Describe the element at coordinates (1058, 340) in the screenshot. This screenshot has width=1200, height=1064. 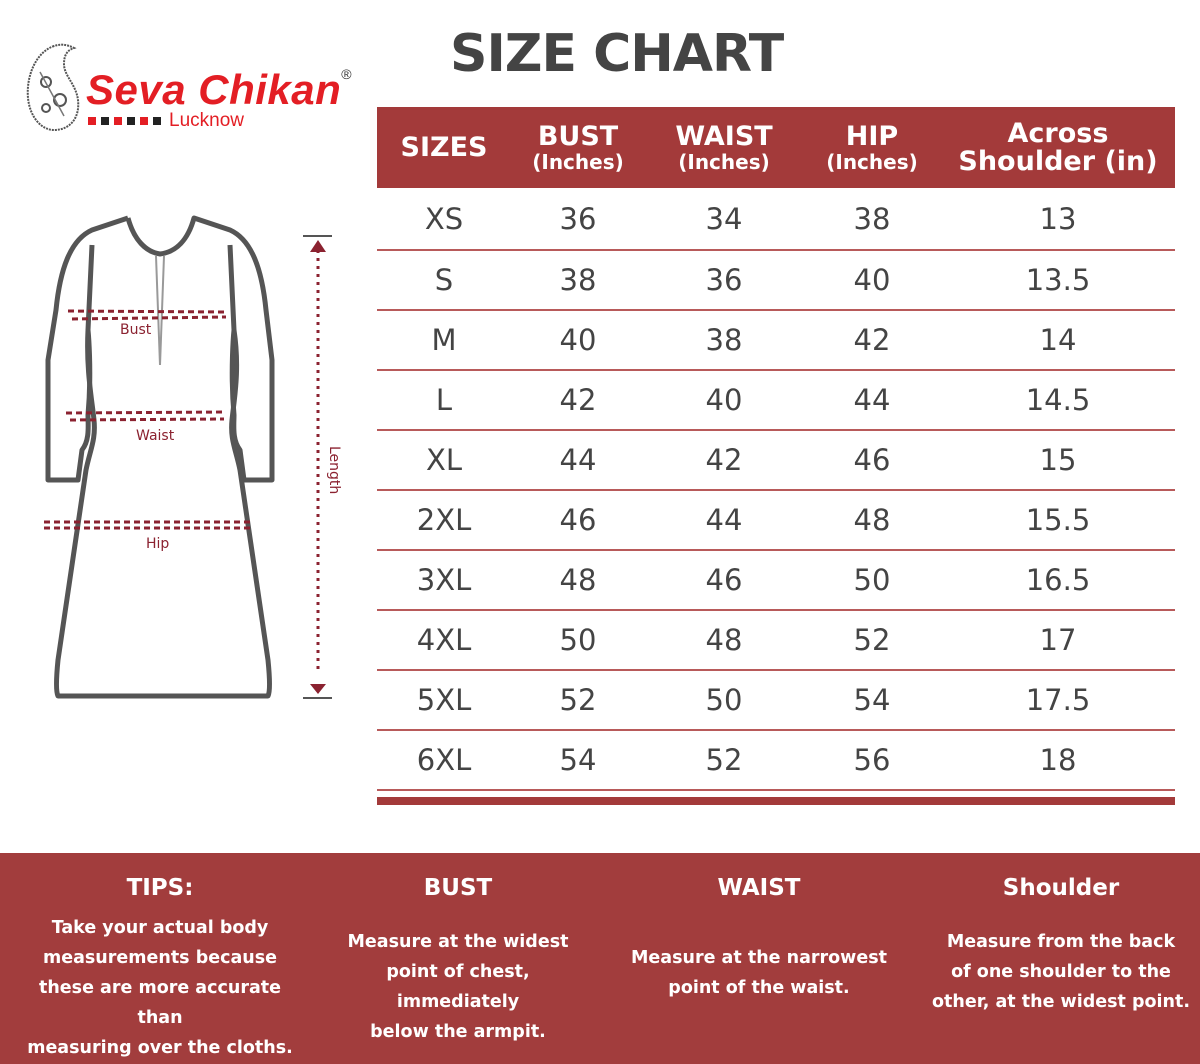
I see `table-cell: 14` at that location.